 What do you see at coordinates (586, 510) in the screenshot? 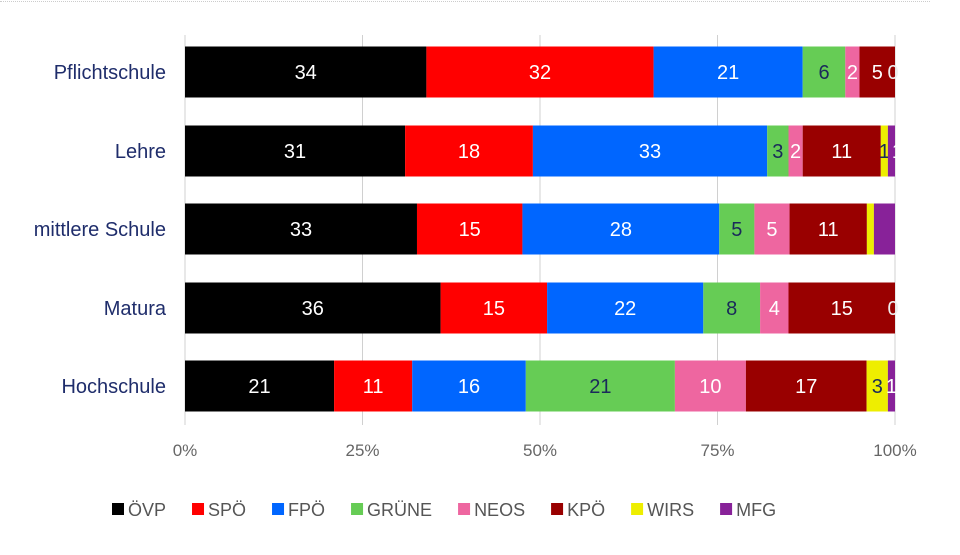
I see `legend-label: KPÖ` at bounding box center [586, 510].